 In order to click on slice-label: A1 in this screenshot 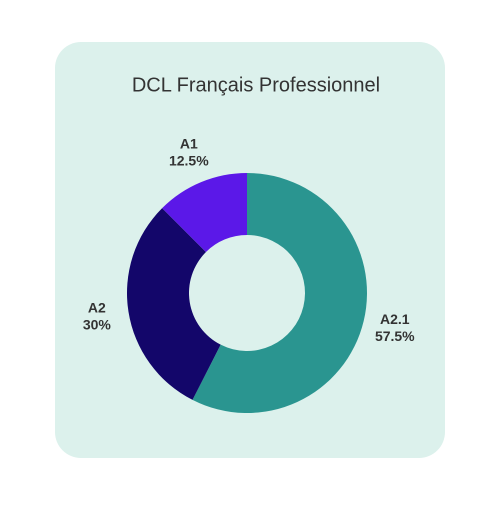, I will do `click(189, 143)`.